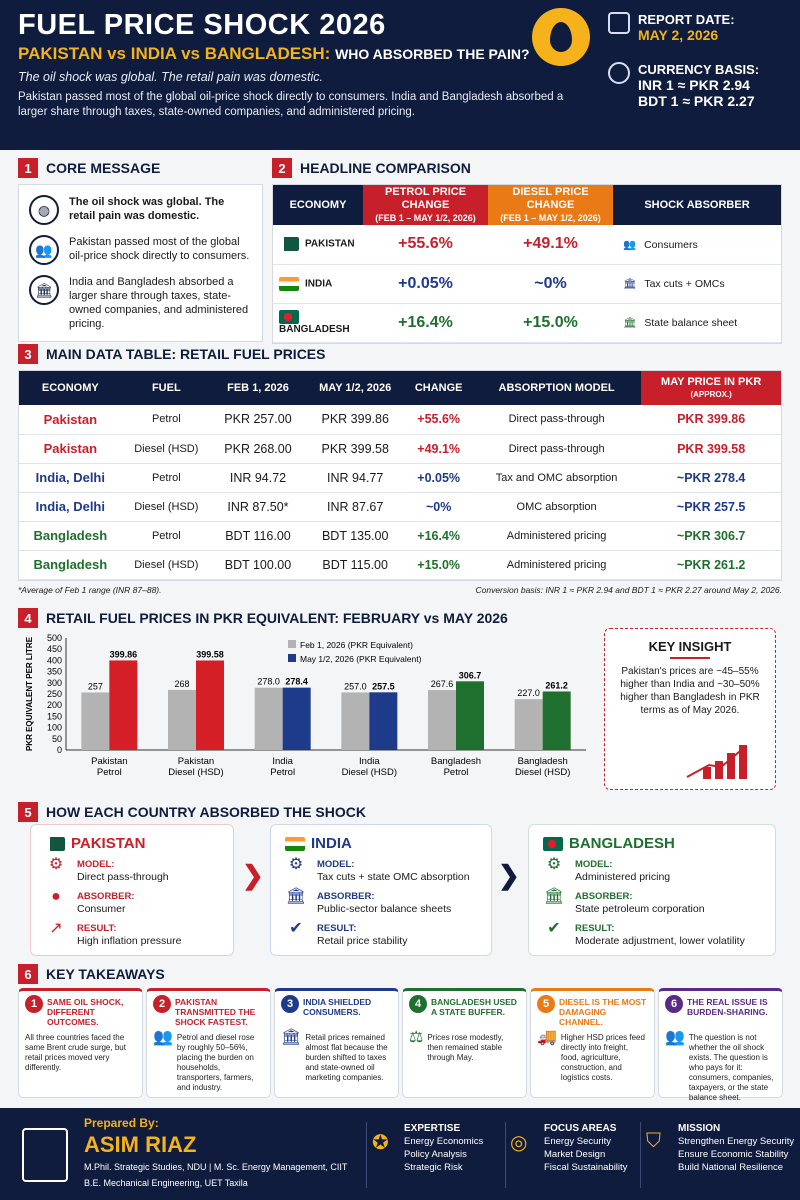 The image size is (800, 1200). What do you see at coordinates (556, 449) in the screenshot?
I see `model-cell: Direct pass-through` at bounding box center [556, 449].